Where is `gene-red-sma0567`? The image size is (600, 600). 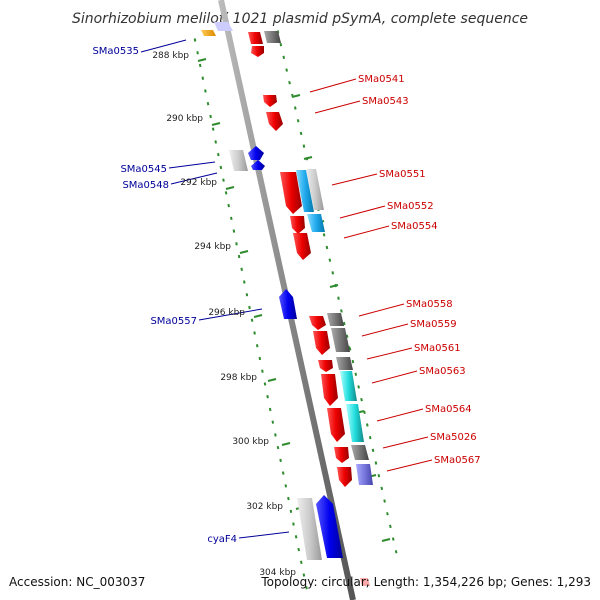
gene-red-sma0567 is located at coordinates (344, 477).